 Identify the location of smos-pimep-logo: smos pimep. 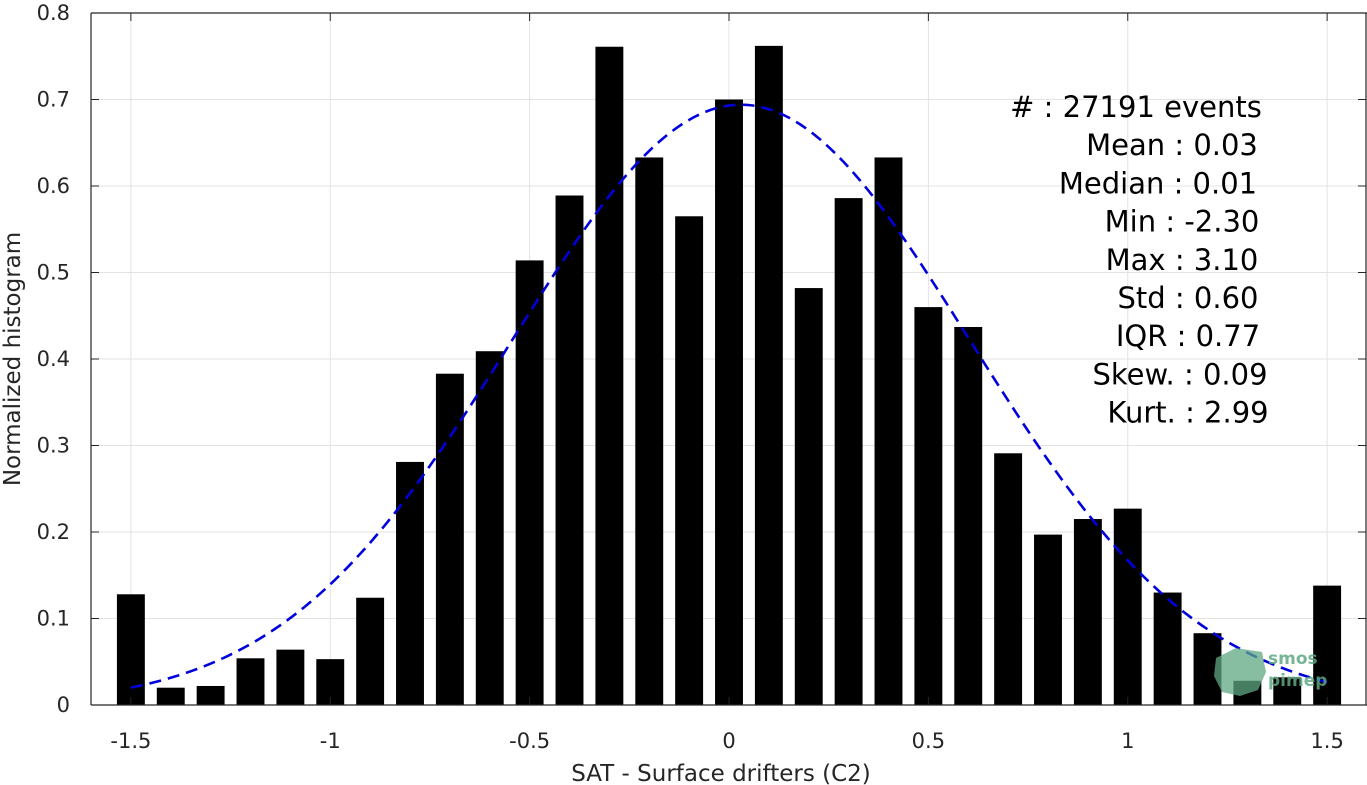
(1270, 672).